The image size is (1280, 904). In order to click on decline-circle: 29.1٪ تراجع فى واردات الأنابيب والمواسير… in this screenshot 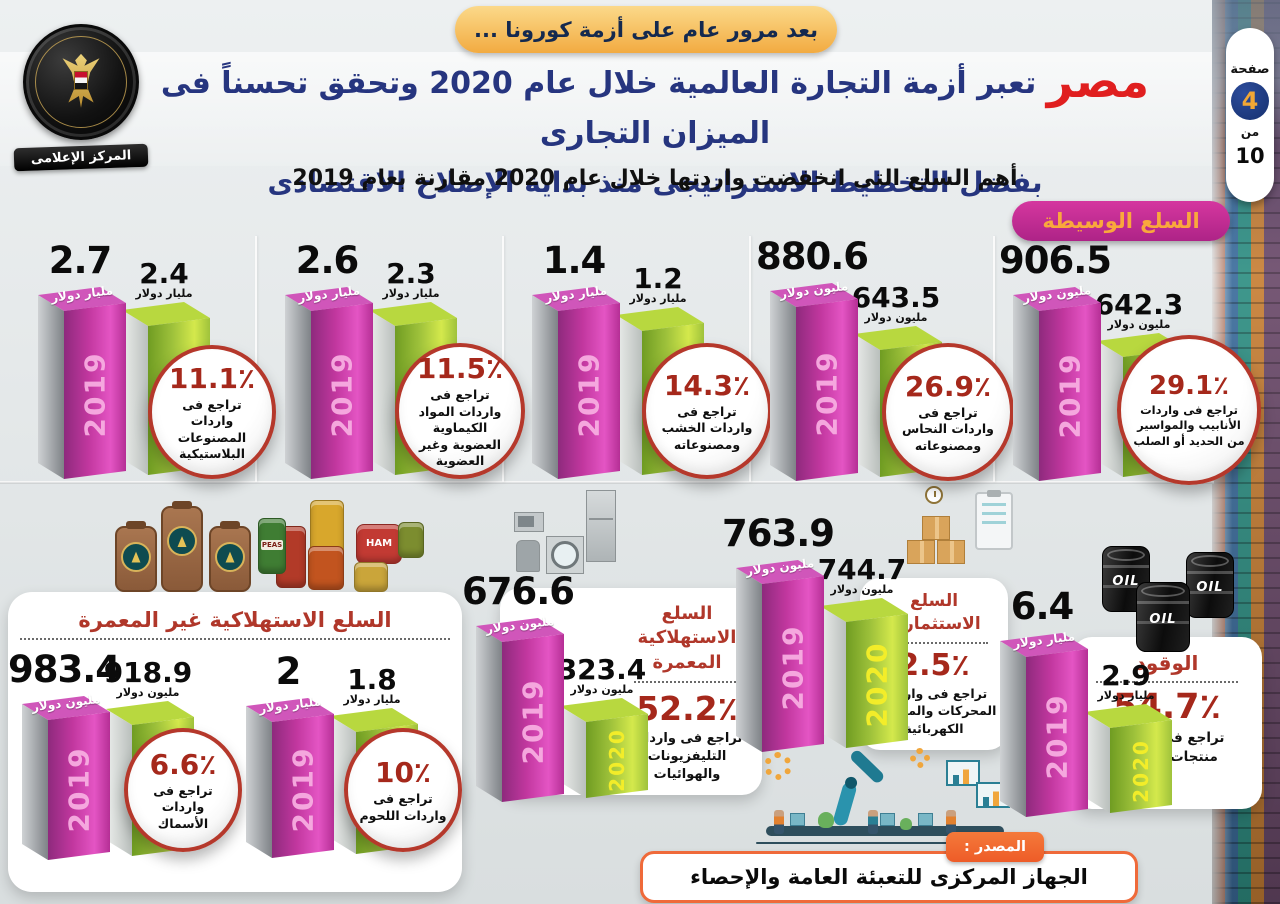, I will do `click(1189, 410)`.